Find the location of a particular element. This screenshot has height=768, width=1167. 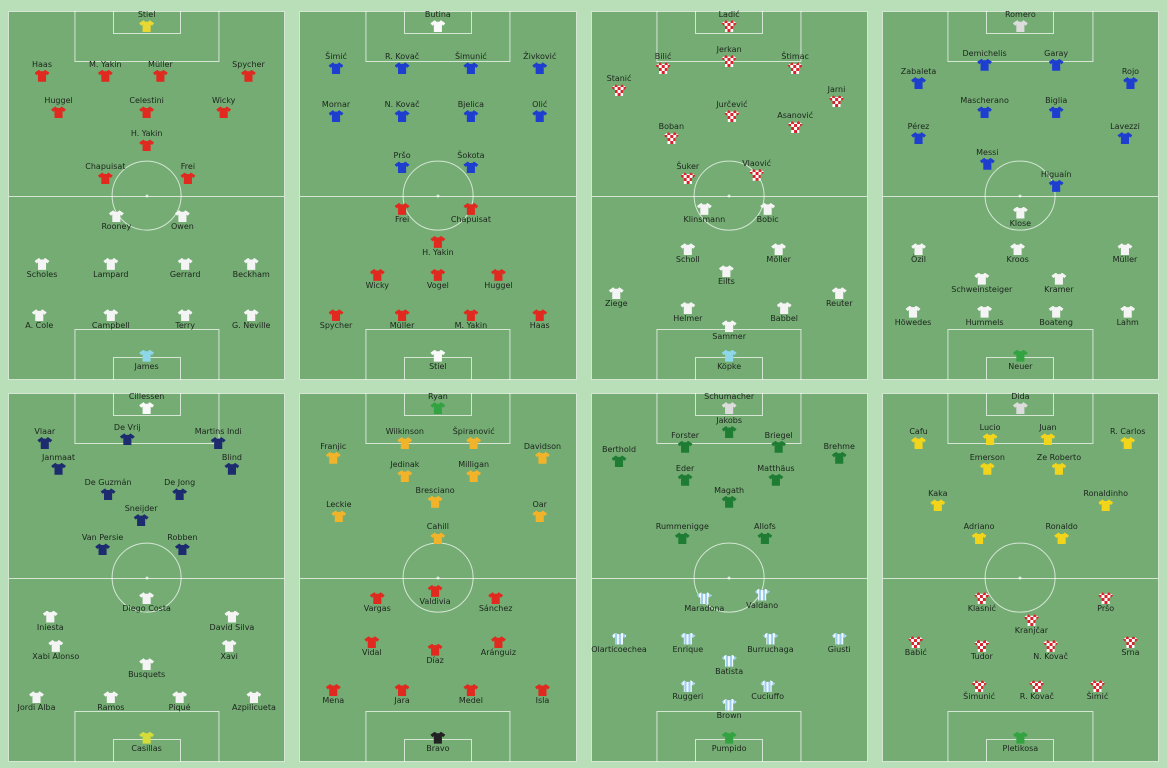

player-name: Babbel is located at coordinates (784, 318).